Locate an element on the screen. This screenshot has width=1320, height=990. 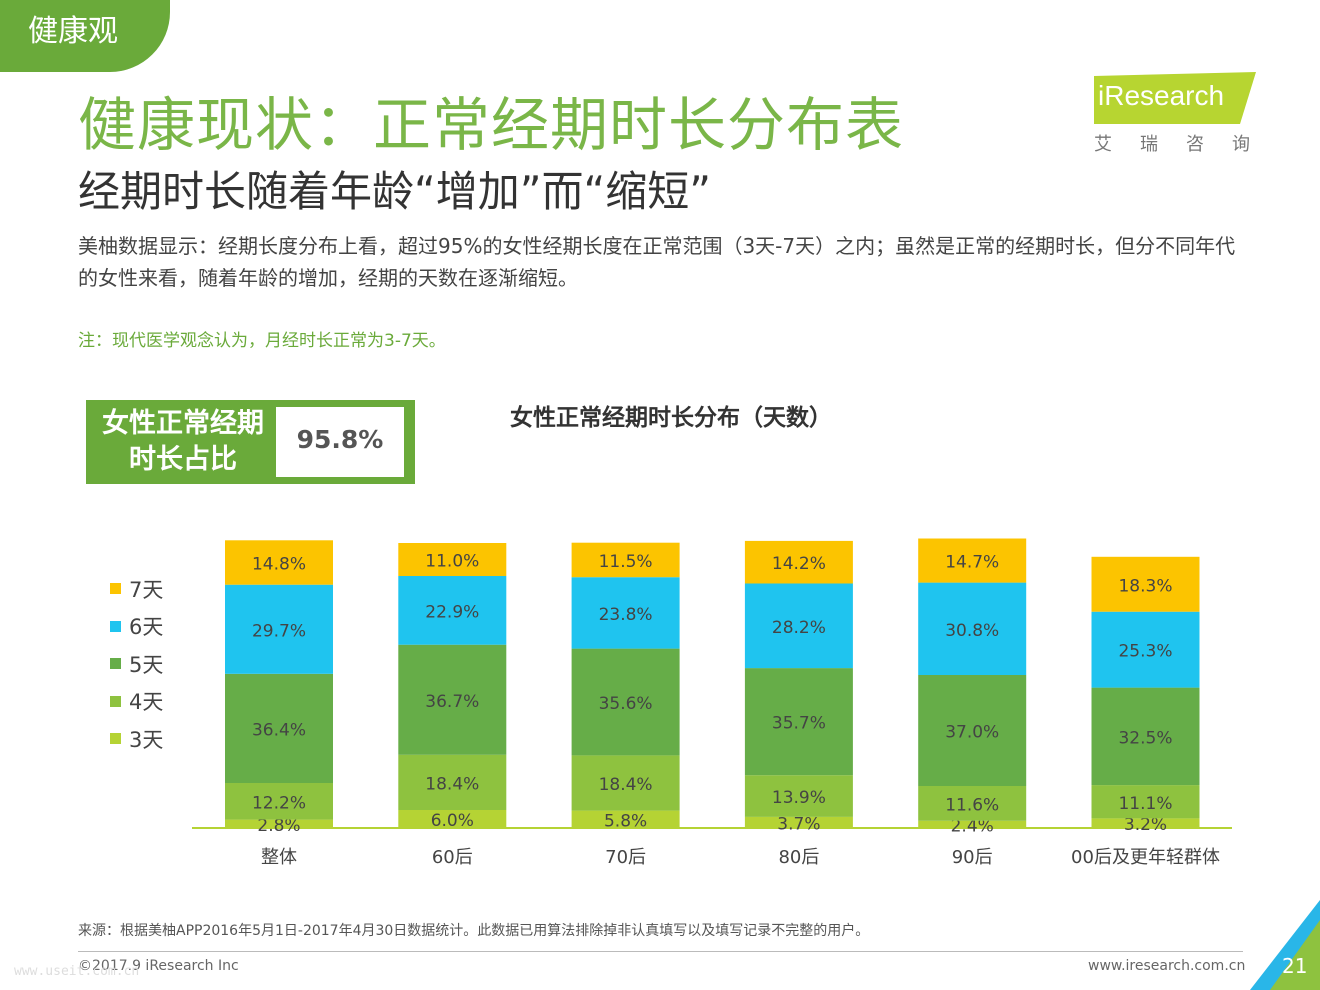
kpi-value-box: 95.8% is located at coordinates (340, 442).